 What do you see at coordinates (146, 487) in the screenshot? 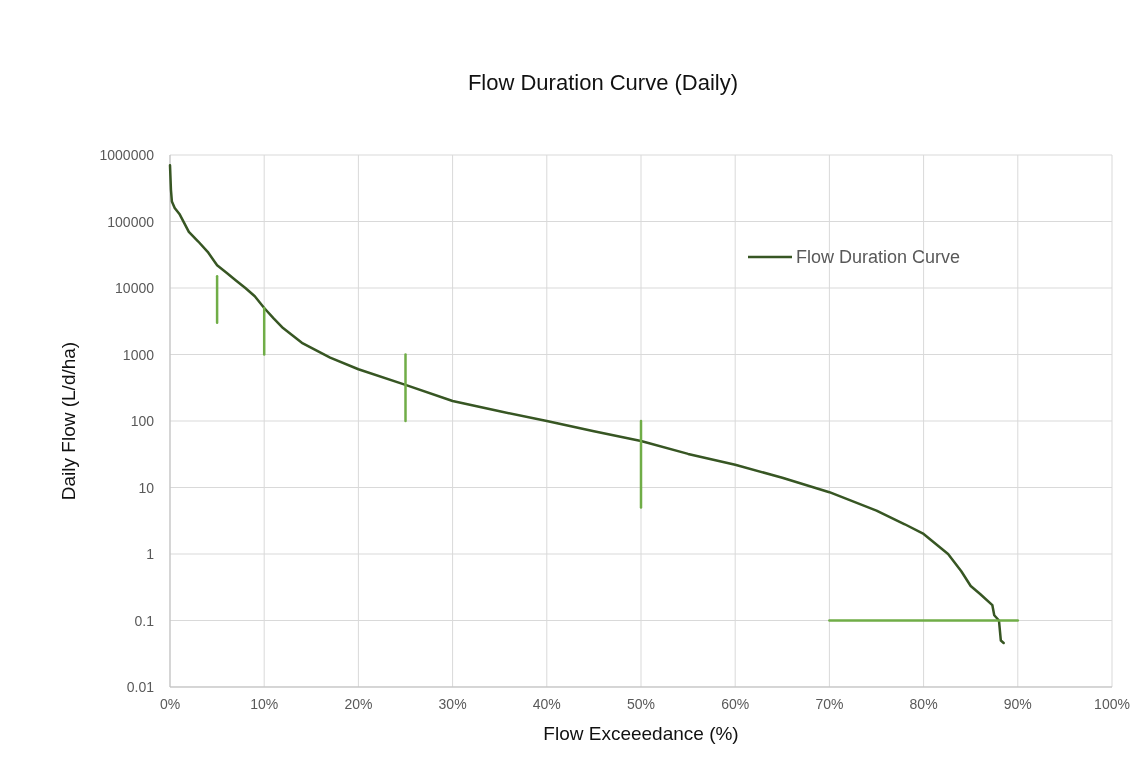
I see `y-tick-label: 10` at bounding box center [146, 487].